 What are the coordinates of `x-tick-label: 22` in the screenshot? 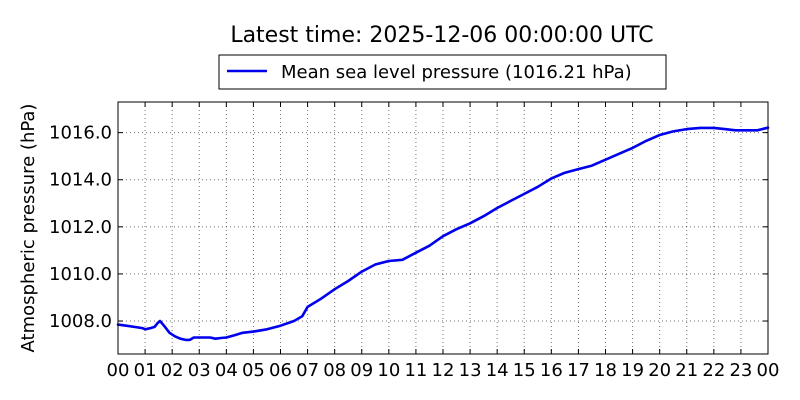 It's located at (713, 370).